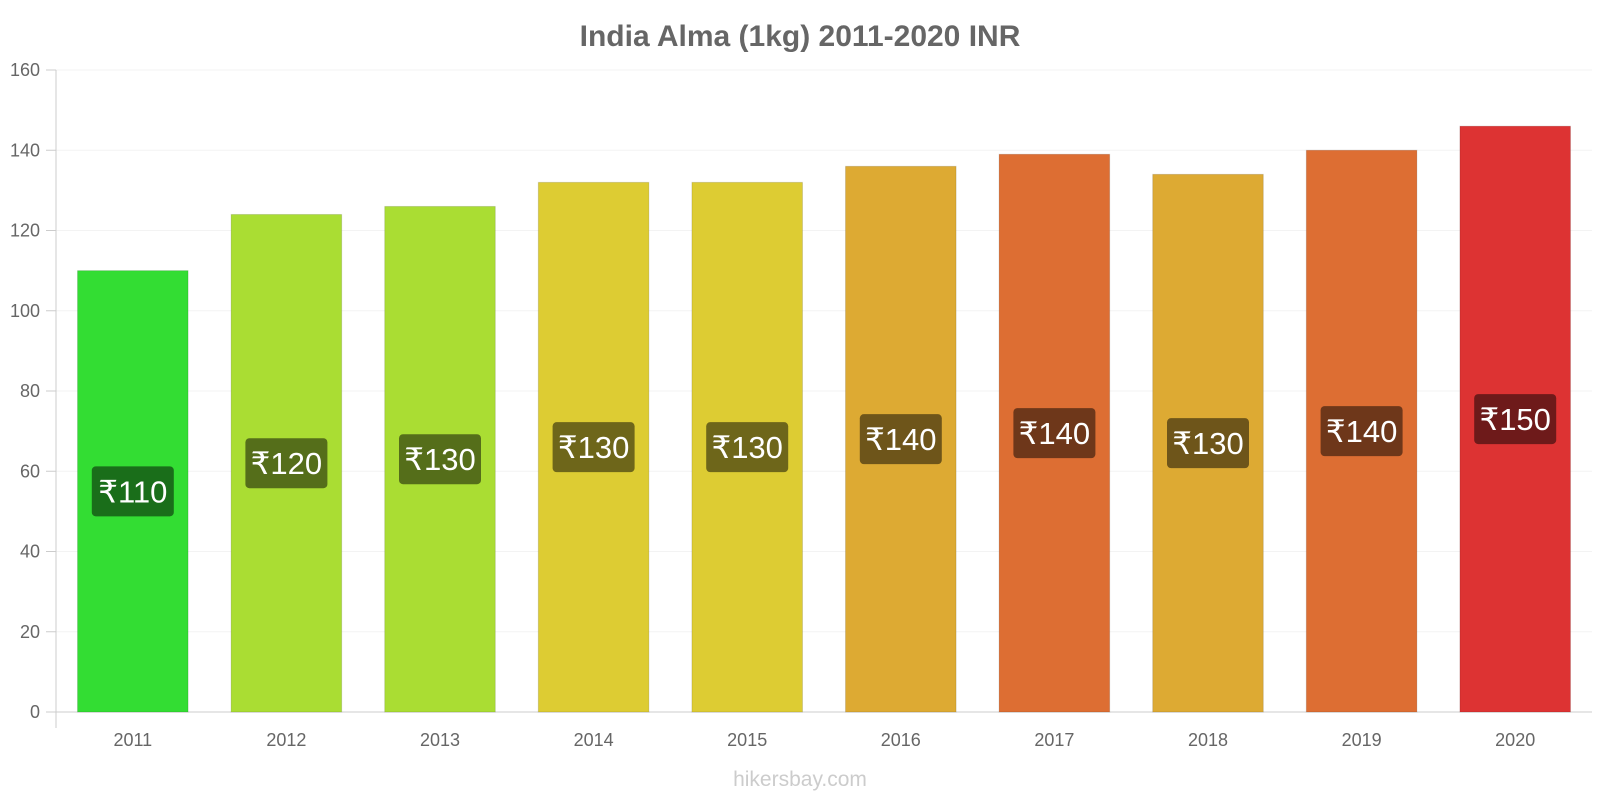  I want to click on x-tick-labels: 2011 2012 2013 2014 2015 2016 2017 2018 2019 2020, so click(824, 740).